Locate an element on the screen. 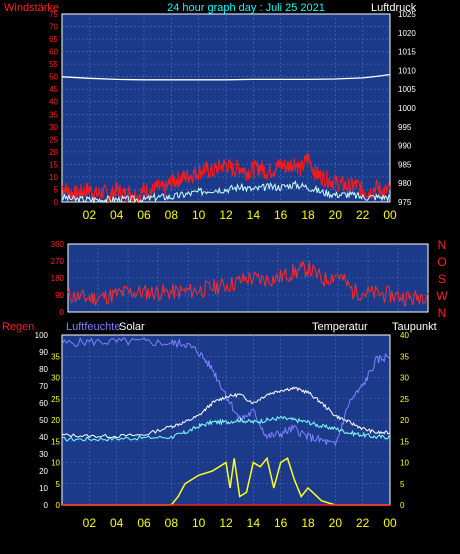 The image size is (460, 554). pressure-y-tick-label: 1020 is located at coordinates (407, 33).